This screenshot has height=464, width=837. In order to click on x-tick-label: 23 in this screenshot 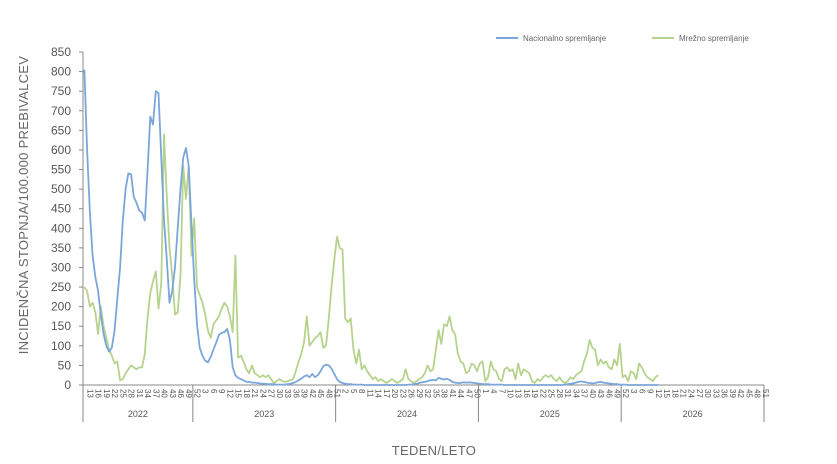, I will do `click(402, 393)`.